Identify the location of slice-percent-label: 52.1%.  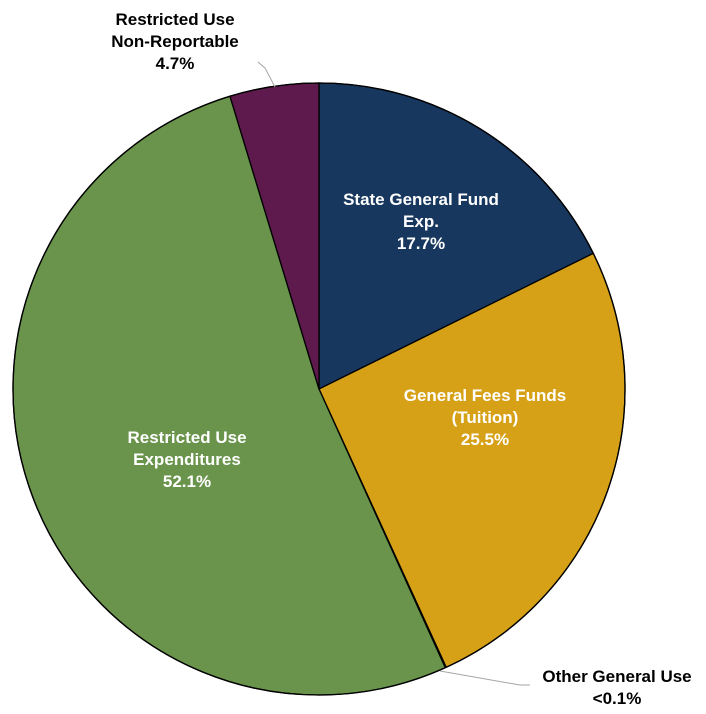
(187, 481).